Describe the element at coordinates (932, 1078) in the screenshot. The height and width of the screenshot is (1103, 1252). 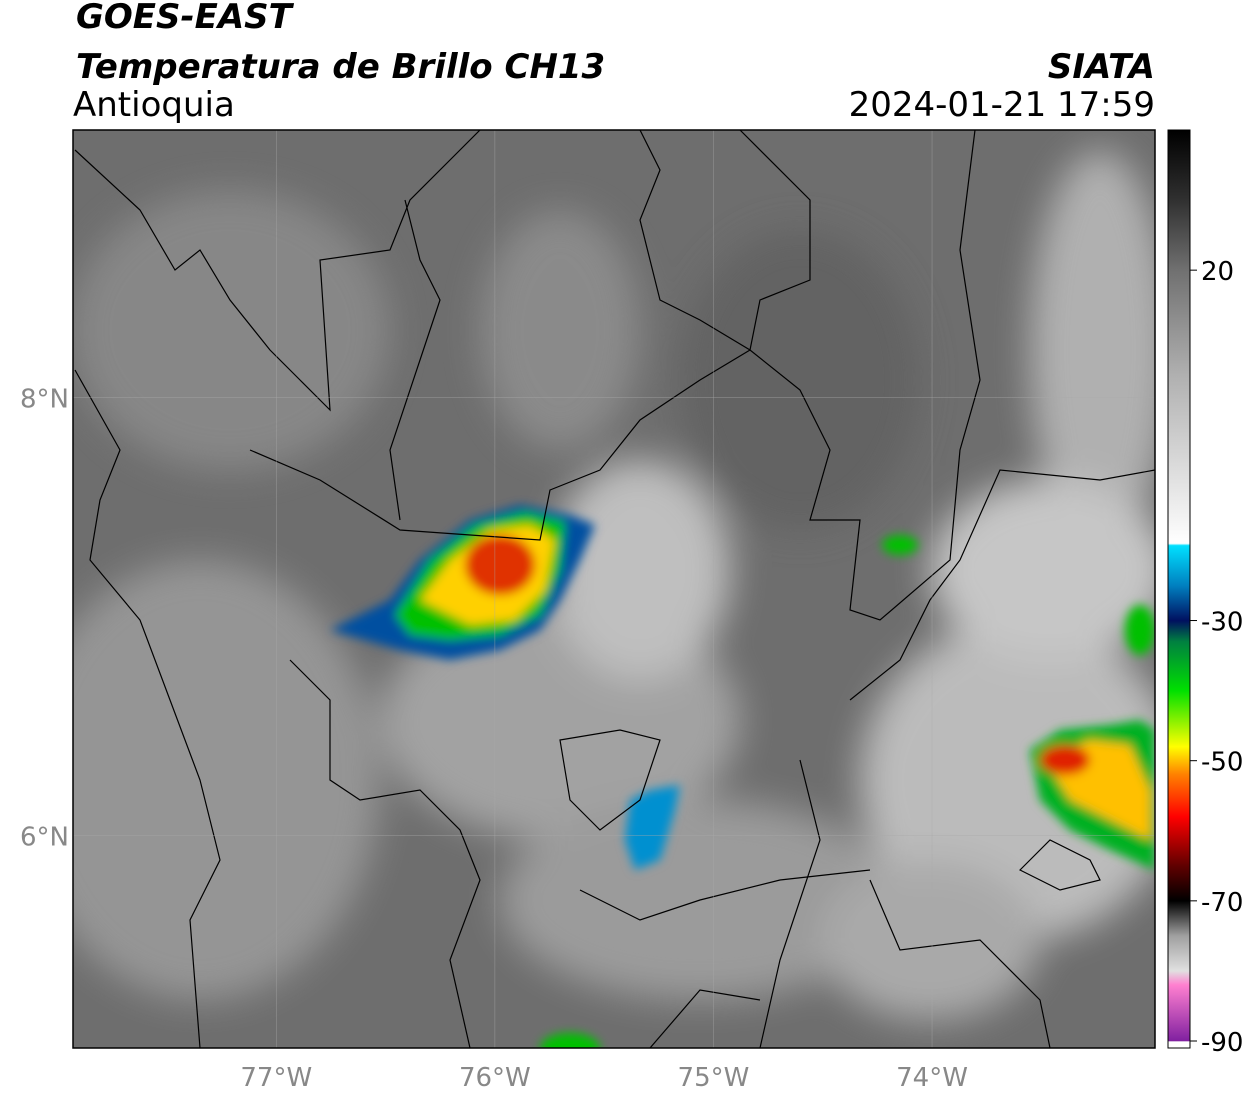
I see `lon-label: 74°W` at that location.